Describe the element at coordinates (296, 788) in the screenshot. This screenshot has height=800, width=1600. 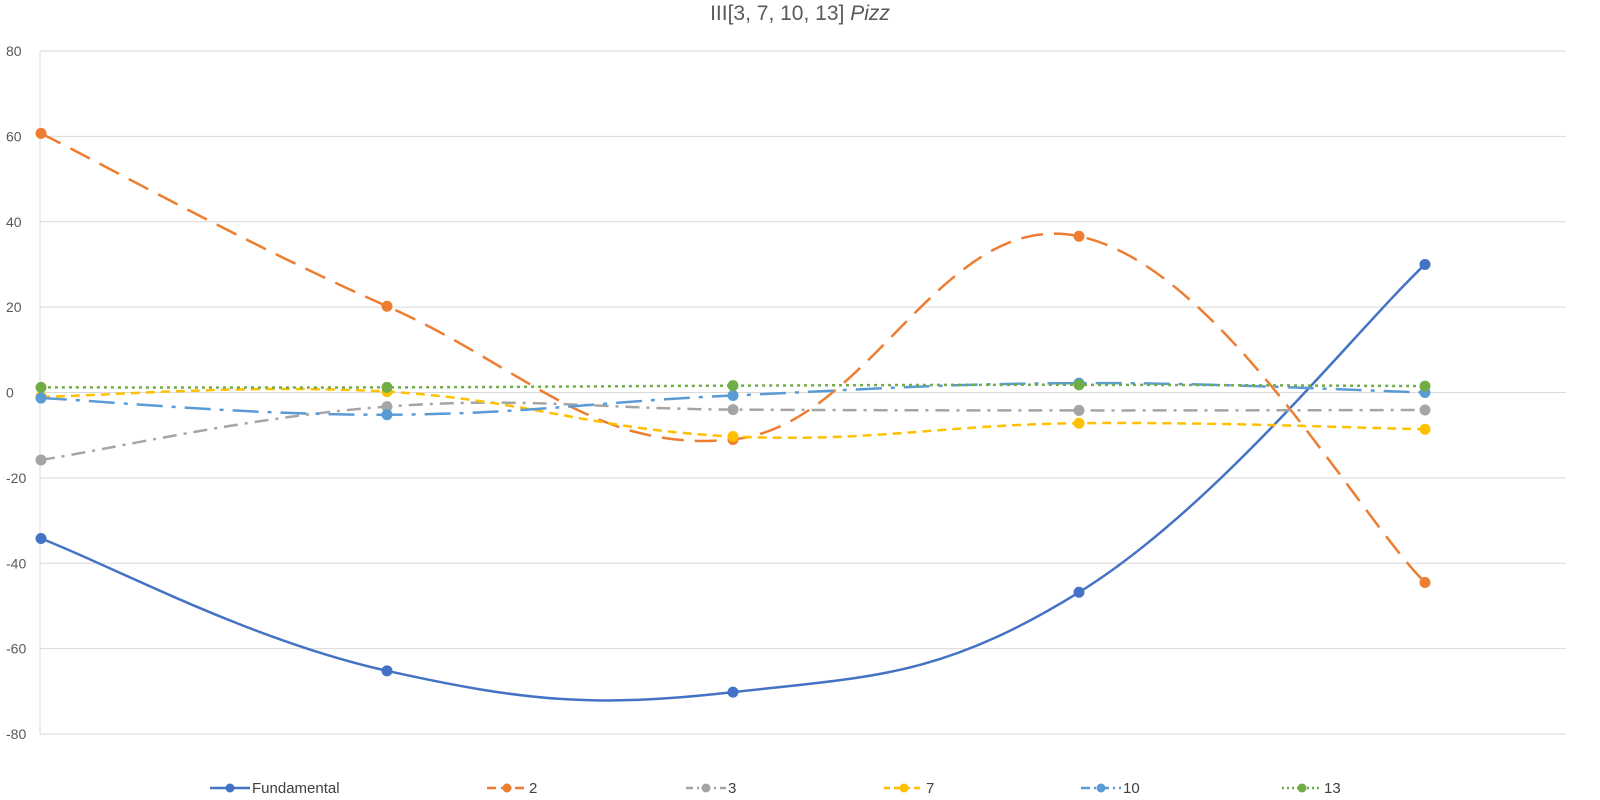
I see `legend-label: Fundamental` at that location.